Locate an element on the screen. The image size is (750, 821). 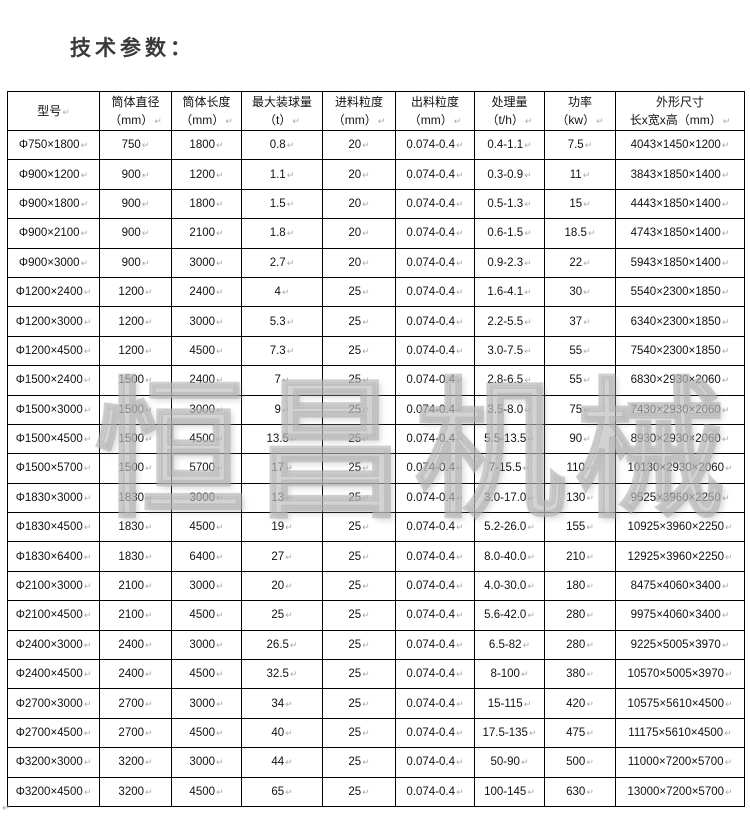
table-cell: 1200 is located at coordinates (135, 351).